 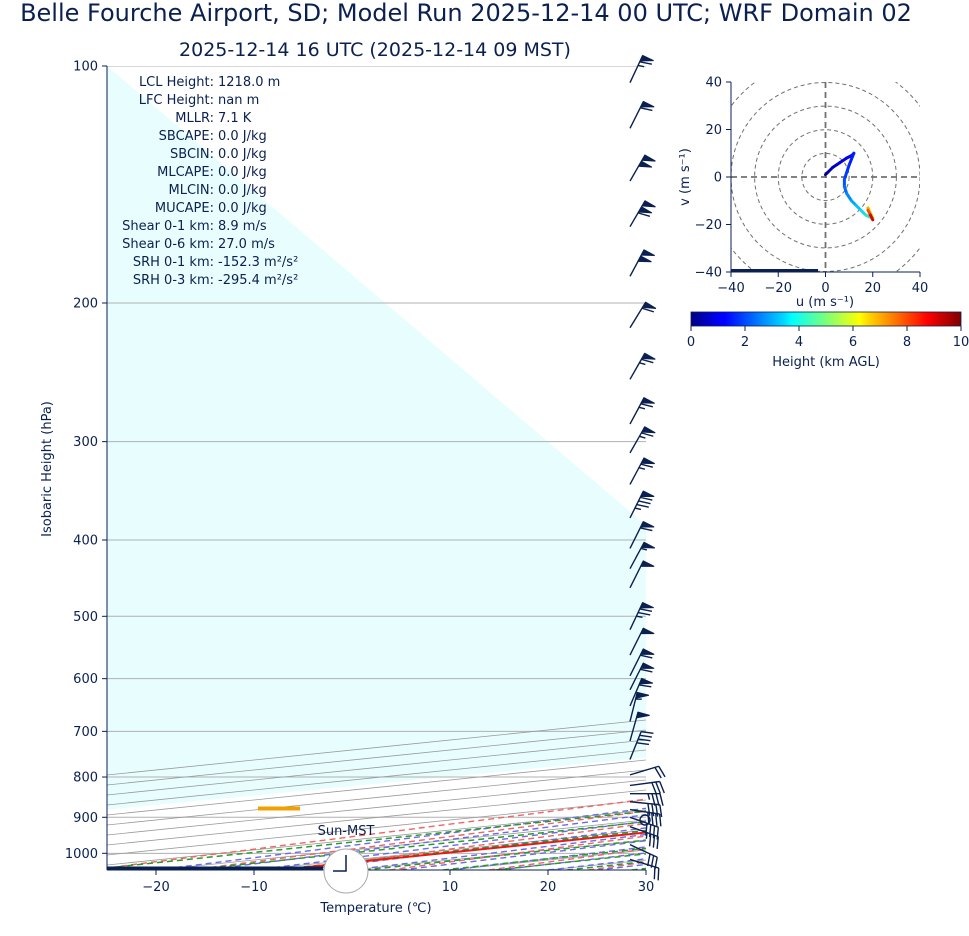 I want to click on index-row: Shear 0-1 km: 8.9 m/s, so click(x=194, y=226).